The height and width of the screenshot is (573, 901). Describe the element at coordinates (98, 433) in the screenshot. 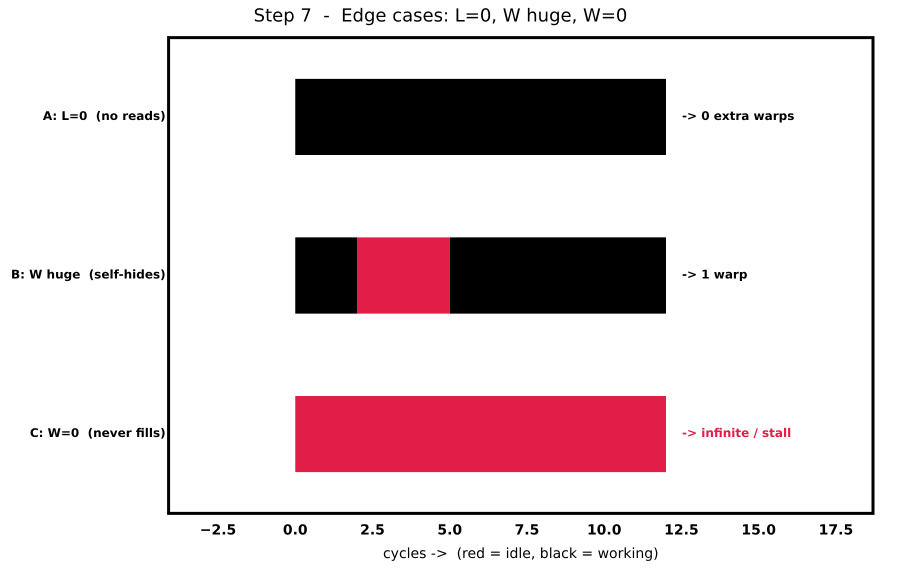

I see `y-tick-label: C: W=0 (never fills)` at that location.